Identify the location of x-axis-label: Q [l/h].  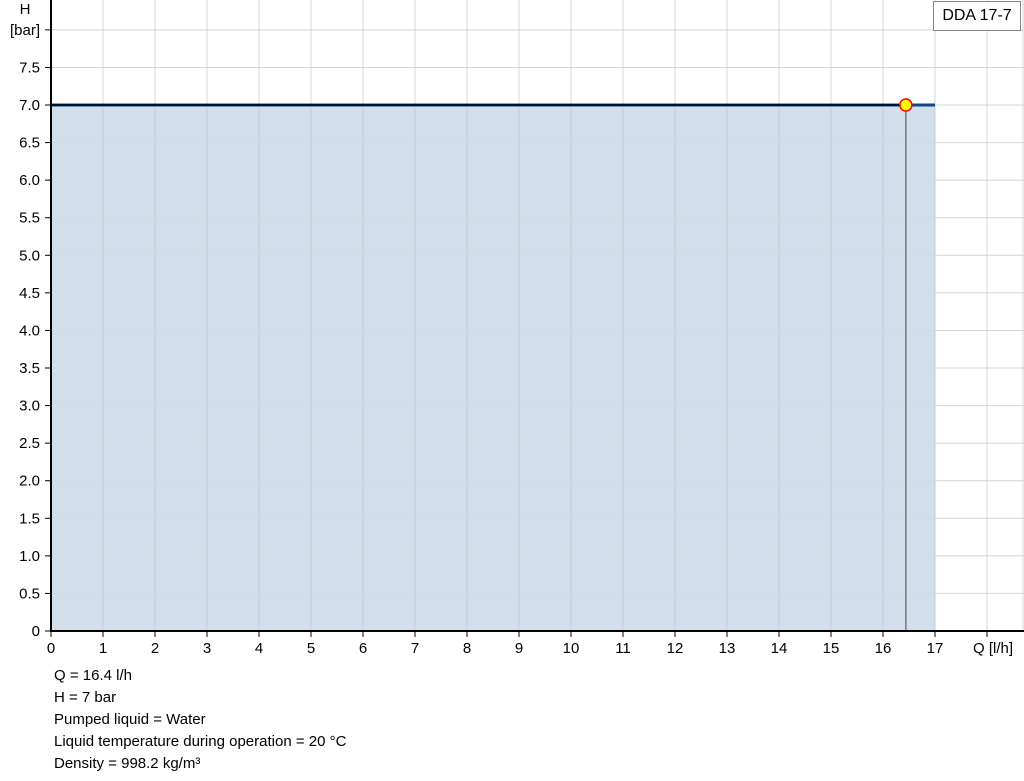
(993, 648).